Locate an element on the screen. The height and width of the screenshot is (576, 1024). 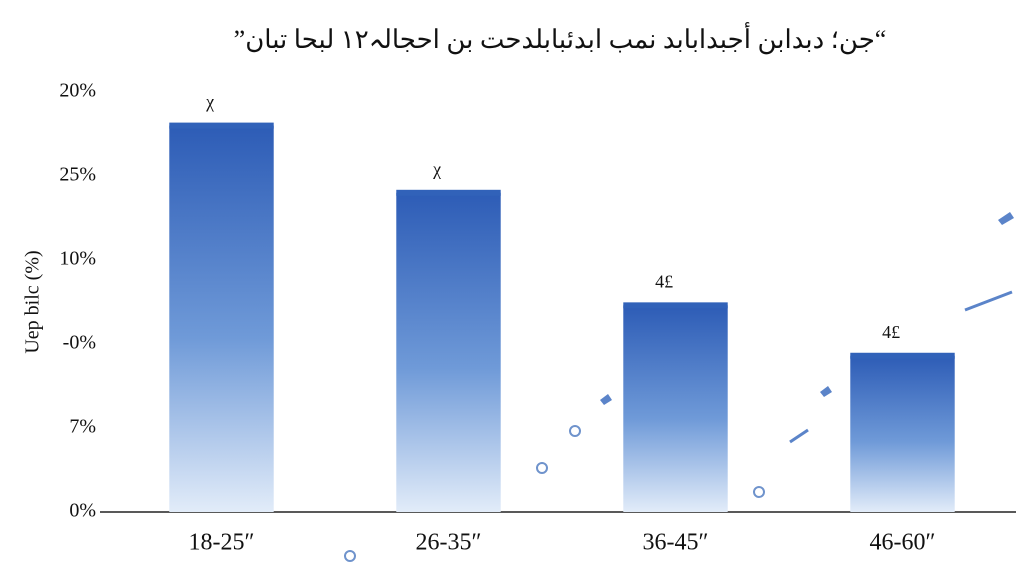
y-tick-label: -0% is located at coordinates (79, 343).